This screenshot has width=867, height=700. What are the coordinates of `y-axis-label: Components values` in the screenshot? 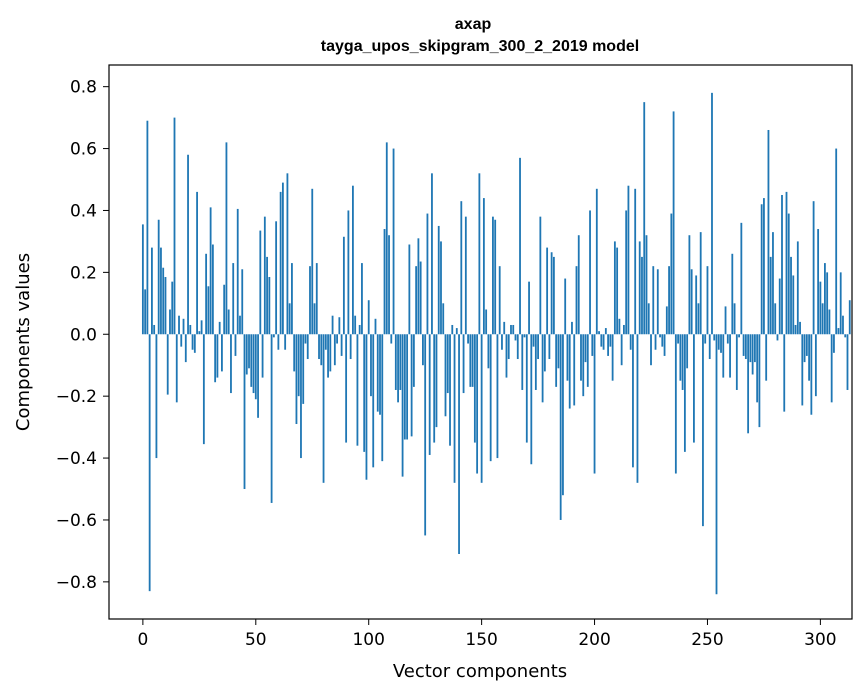 It's located at (23, 342).